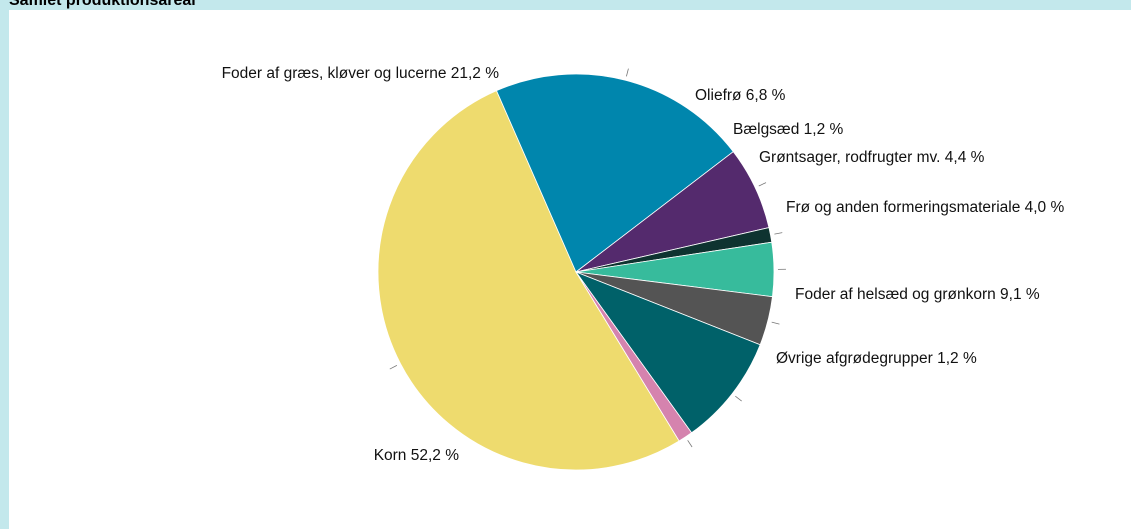 Image resolution: width=1131 pixels, height=529 pixels. Describe the element at coordinates (361, 73) in the screenshot. I see `slice-label-1: Foder af græs, kløver og lucerne 21,2 %` at that location.